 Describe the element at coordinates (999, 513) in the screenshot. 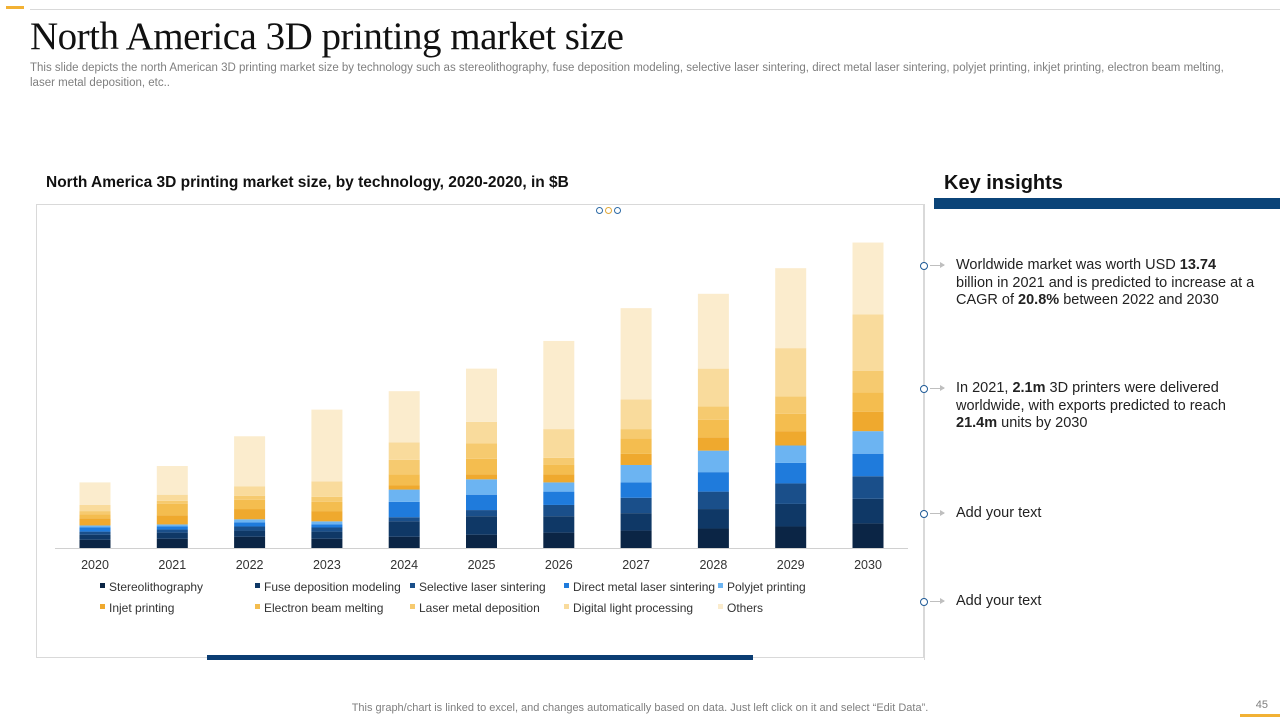

I see `insight-text-3: Add your text` at that location.